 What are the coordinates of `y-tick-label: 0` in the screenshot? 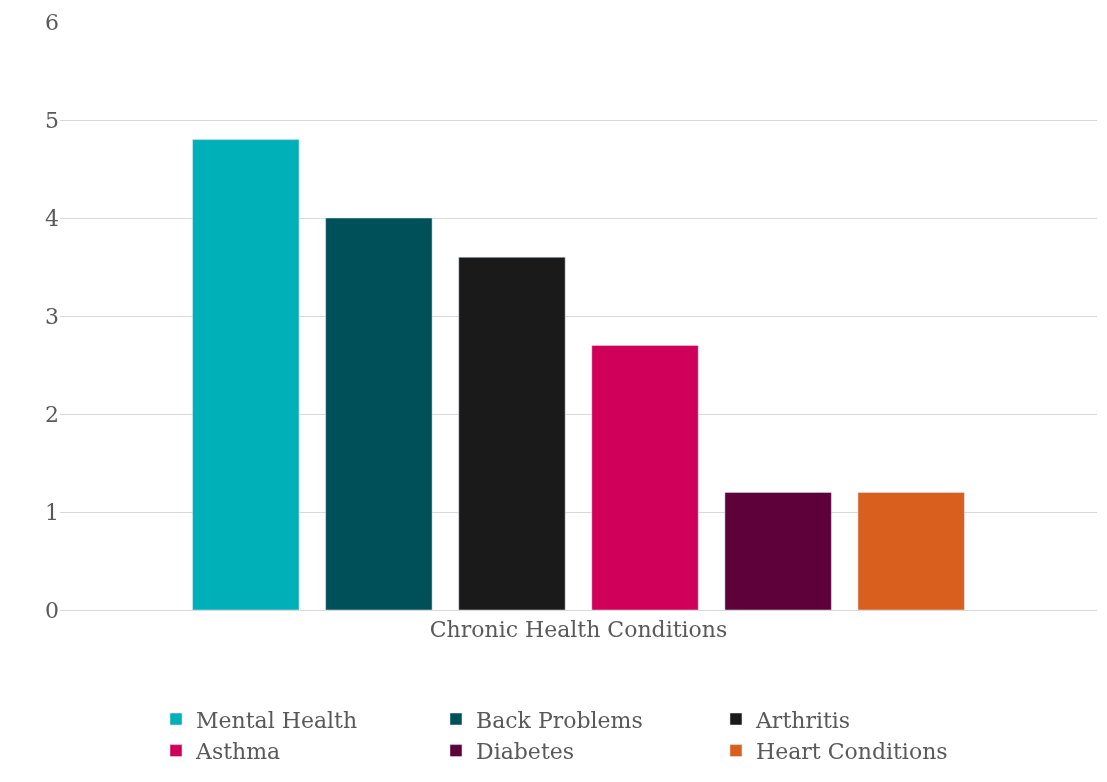 It's located at (52, 610).